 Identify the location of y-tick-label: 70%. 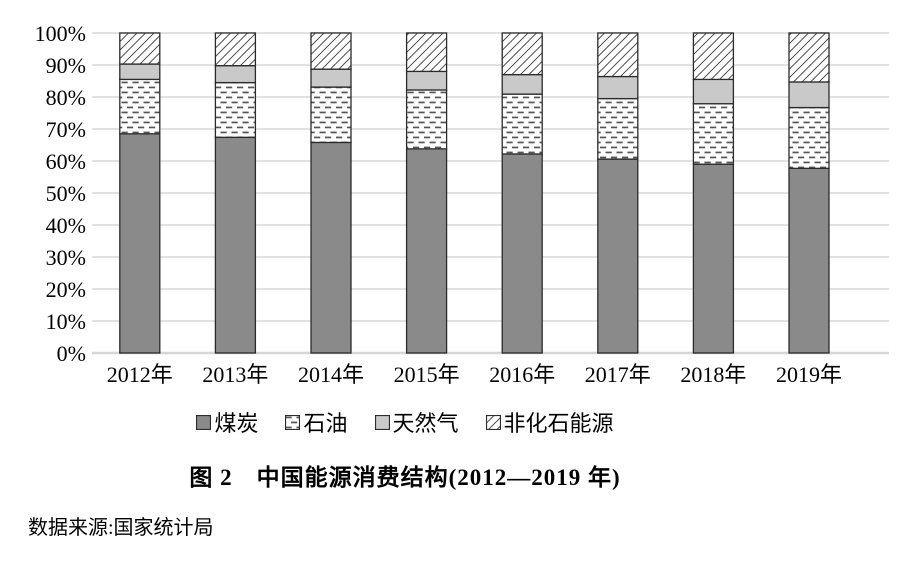
(66, 129).